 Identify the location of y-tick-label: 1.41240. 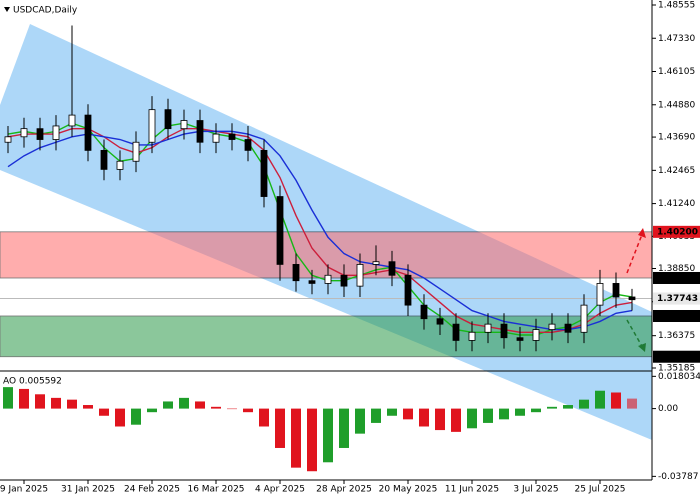
(676, 204).